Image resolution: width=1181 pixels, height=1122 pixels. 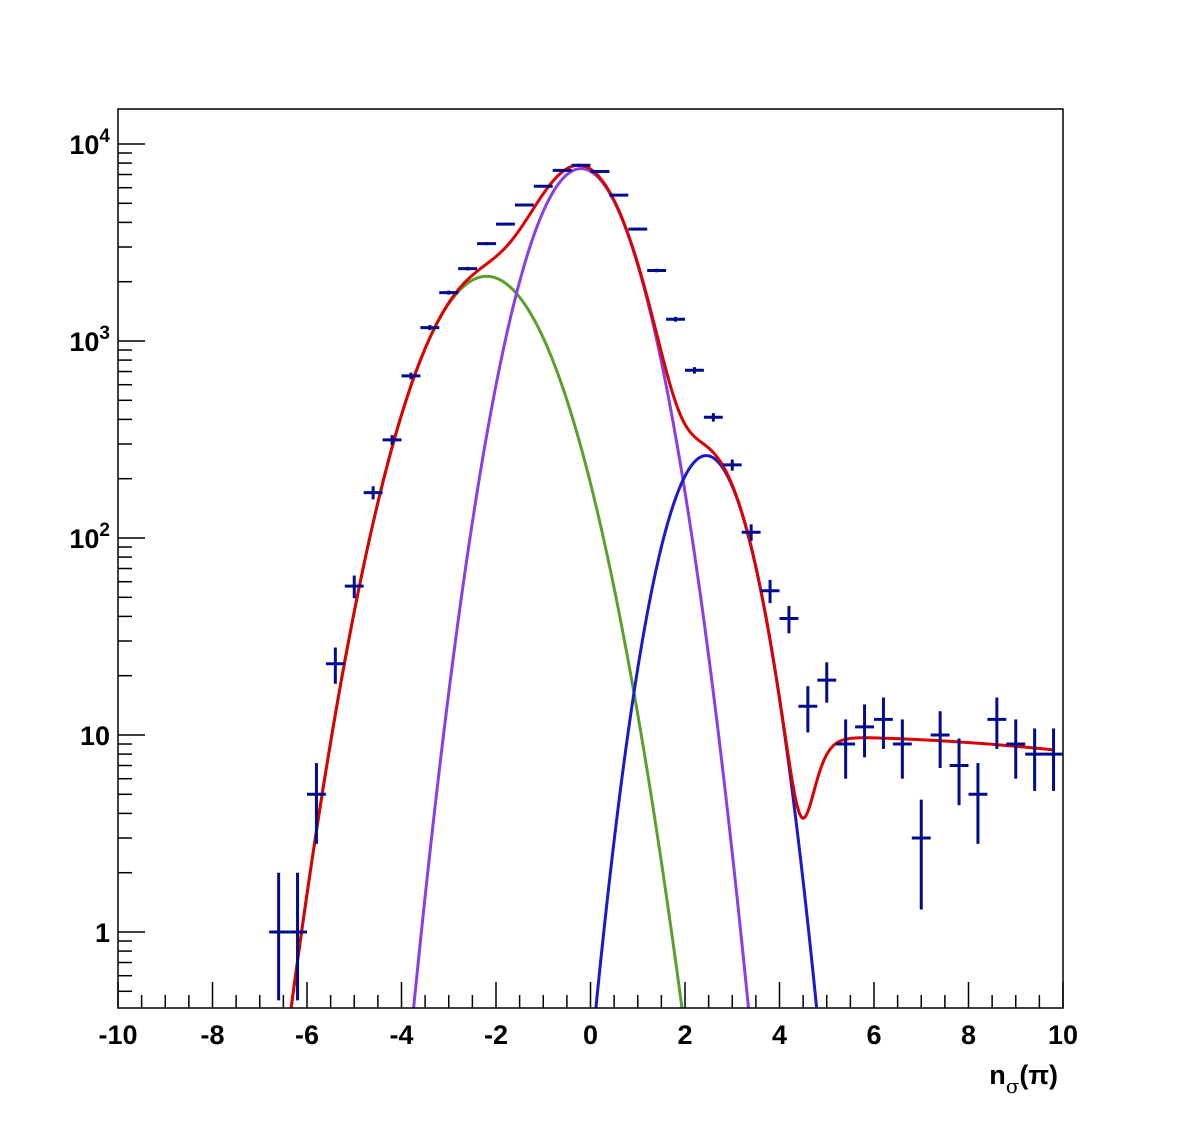 I want to click on x-tick-label: -8, so click(x=212, y=1035).